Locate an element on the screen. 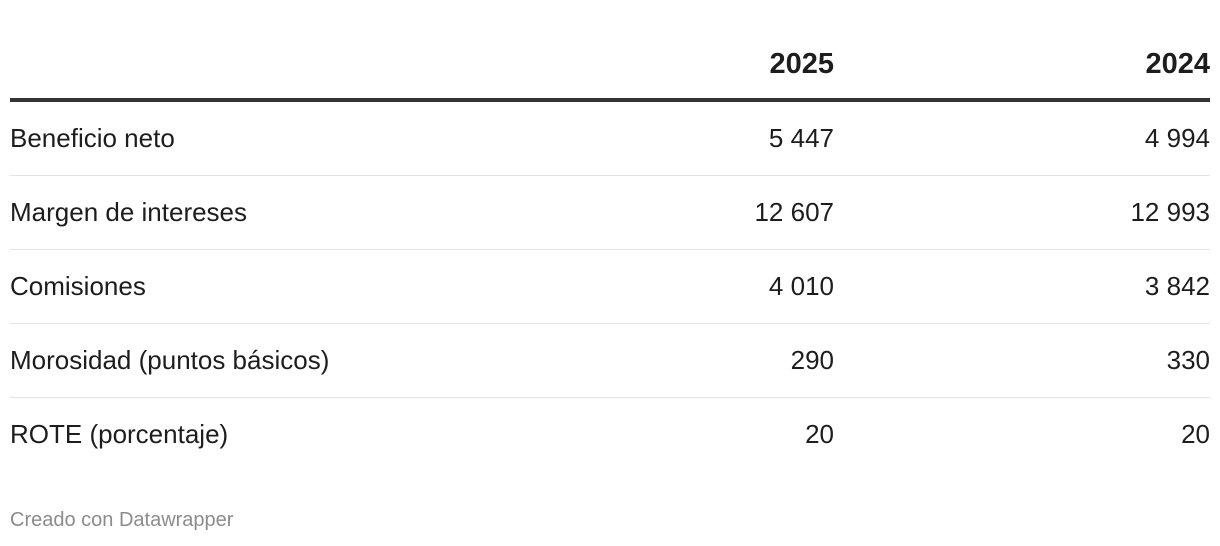 The image size is (1220, 546). table-row: Morosidad (puntos básicos) 290 330 is located at coordinates (610, 361).